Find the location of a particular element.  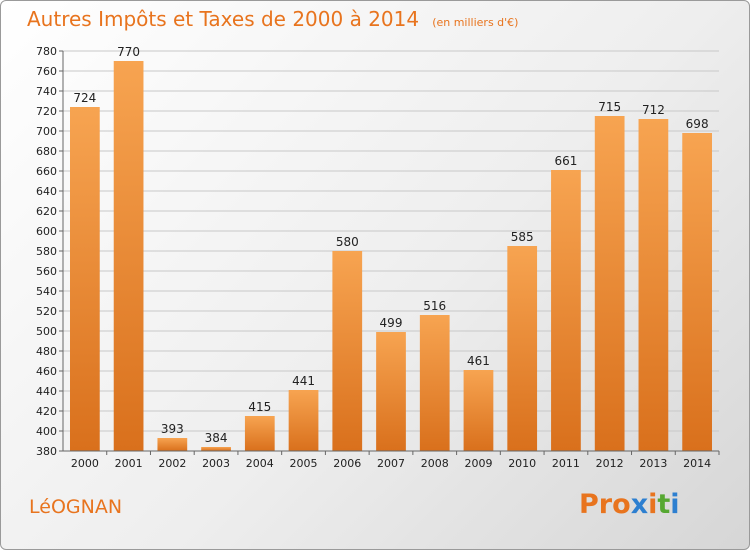

x-tick-label-2003: 2003 is located at coordinates (216, 463).